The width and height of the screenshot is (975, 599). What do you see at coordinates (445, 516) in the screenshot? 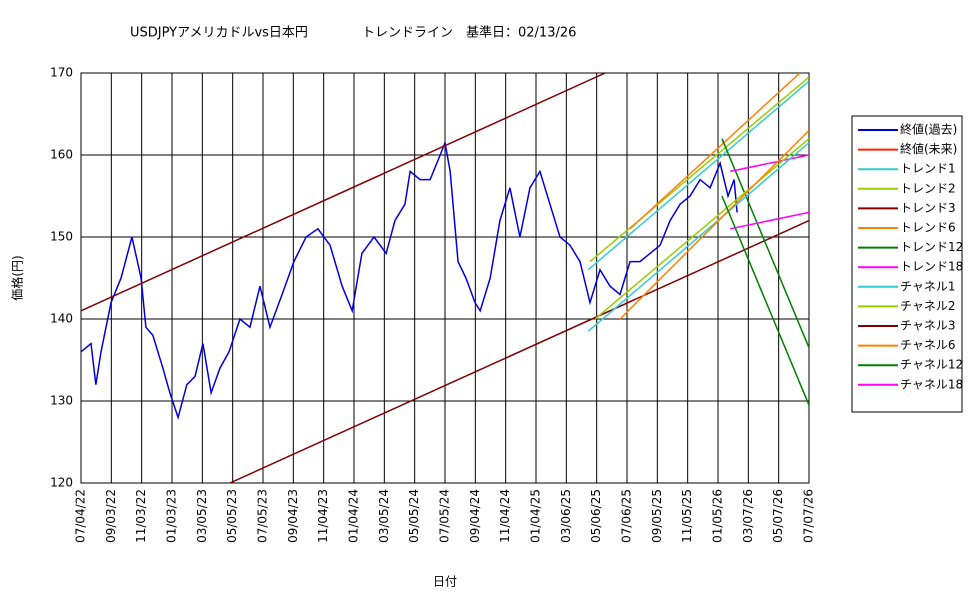
I see `x-tick-label: 07/05/24` at bounding box center [445, 516].